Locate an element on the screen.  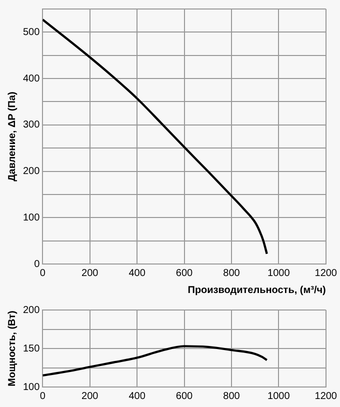
y-tick-label: 500 is located at coordinates (31, 32).